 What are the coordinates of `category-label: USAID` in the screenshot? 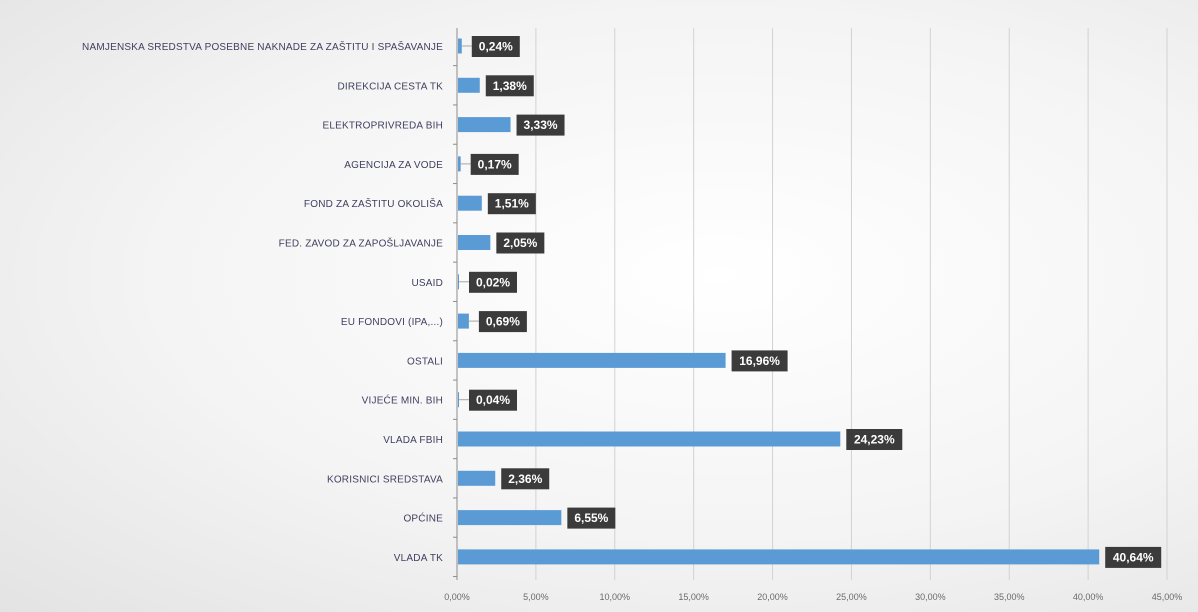 It's located at (427, 283).